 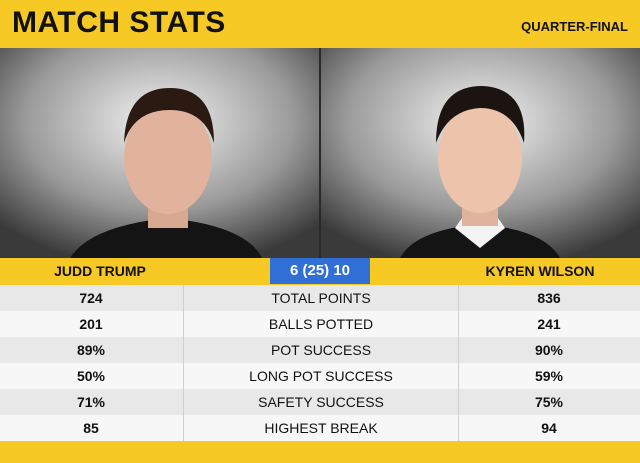 I want to click on player-left-stat: 50%, so click(x=91, y=376).